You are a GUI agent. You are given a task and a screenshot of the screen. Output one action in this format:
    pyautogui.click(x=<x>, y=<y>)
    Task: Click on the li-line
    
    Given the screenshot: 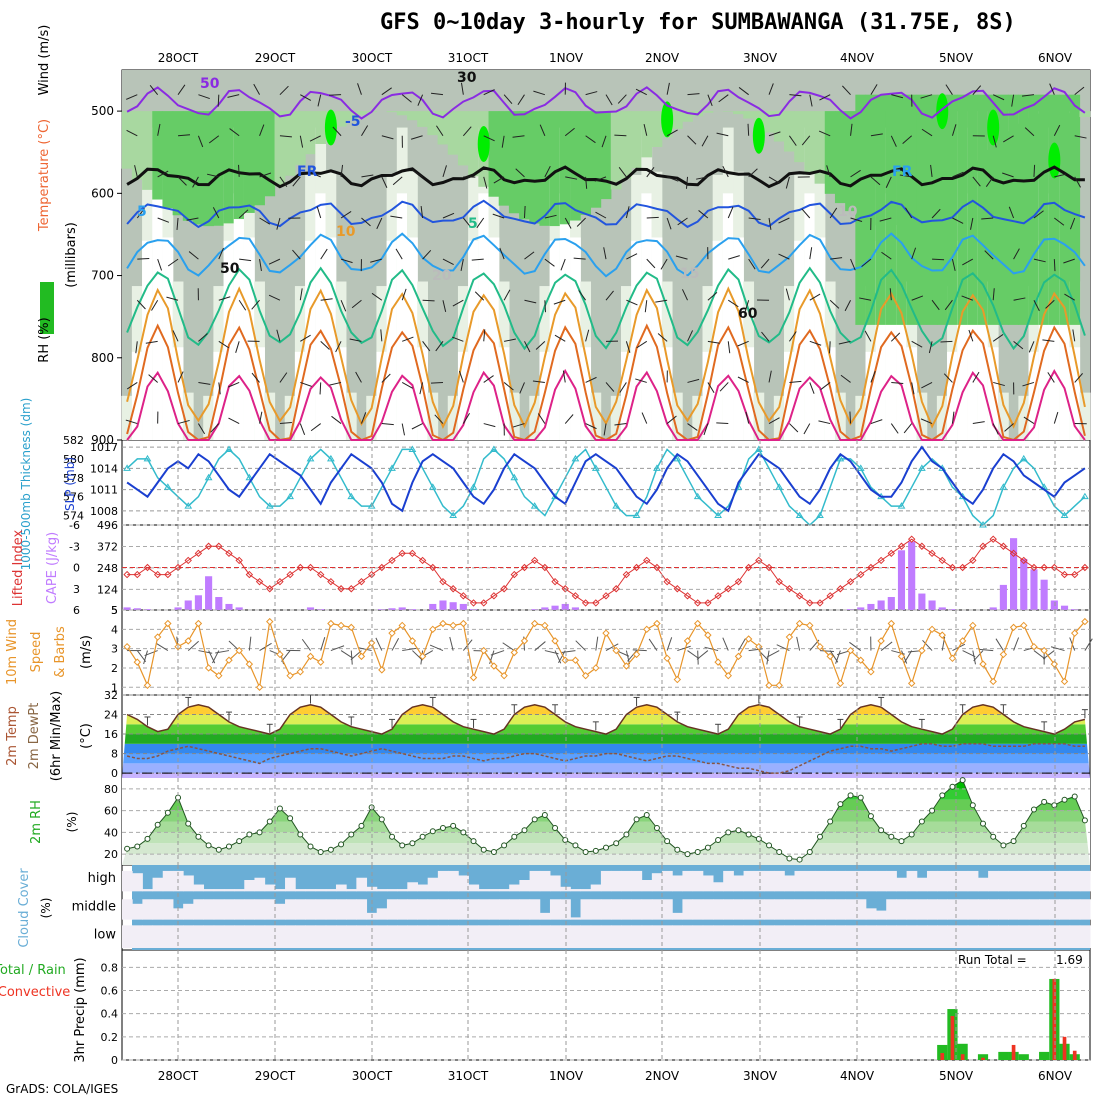 What is the action you would take?
    pyautogui.click(x=606, y=571)
    